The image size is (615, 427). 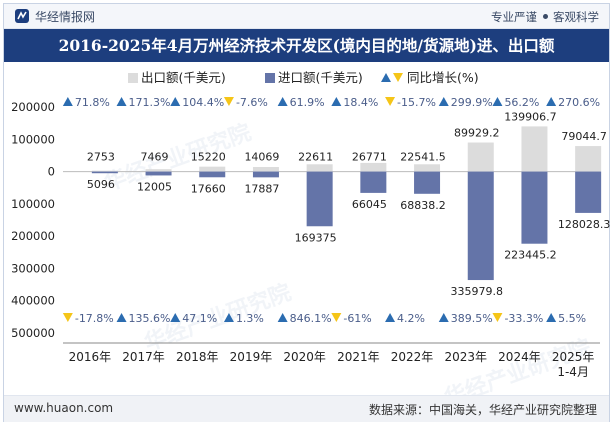 What do you see at coordinates (472, 102) in the screenshot?
I see `export-growth-label: 299.9%` at bounding box center [472, 102].